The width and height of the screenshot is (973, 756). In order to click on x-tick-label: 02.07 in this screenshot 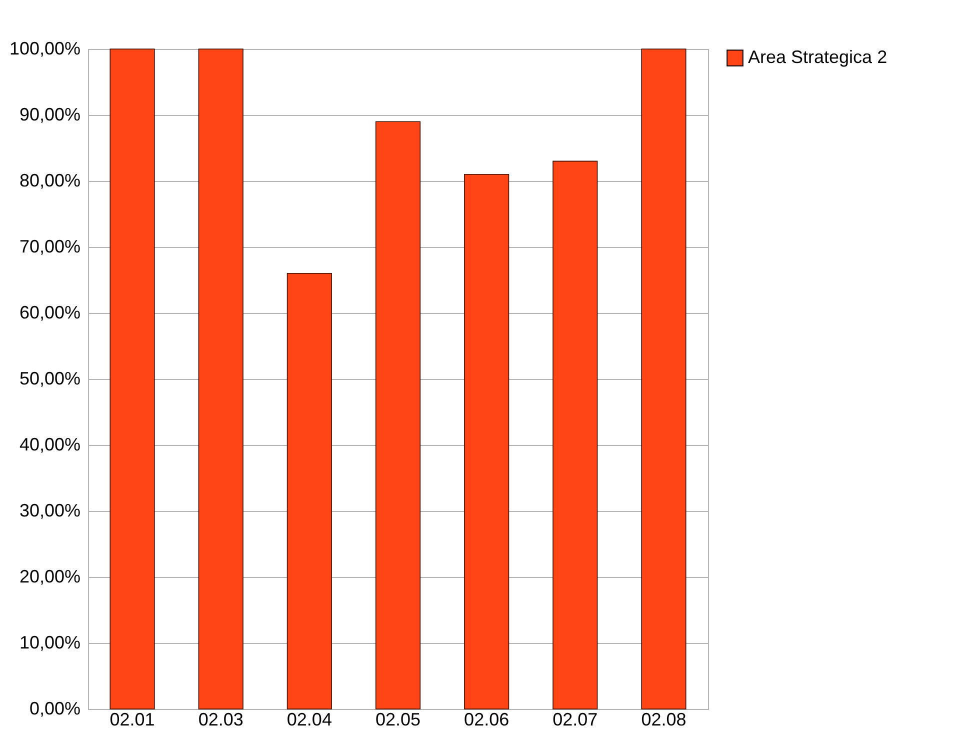, I will do `click(575, 720)`.